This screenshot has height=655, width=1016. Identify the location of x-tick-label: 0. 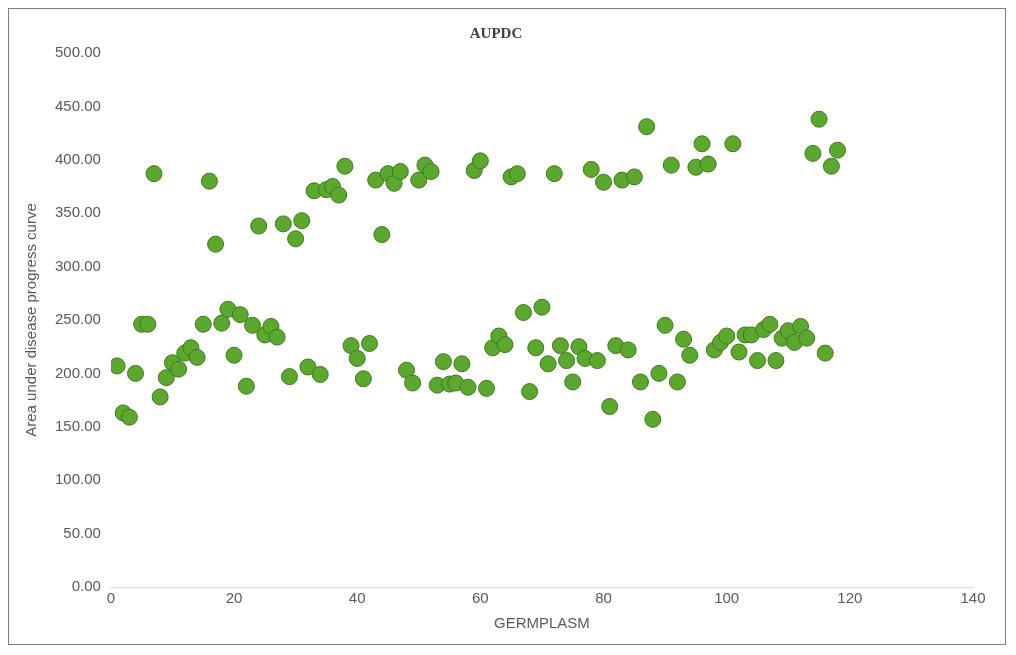
(111, 598).